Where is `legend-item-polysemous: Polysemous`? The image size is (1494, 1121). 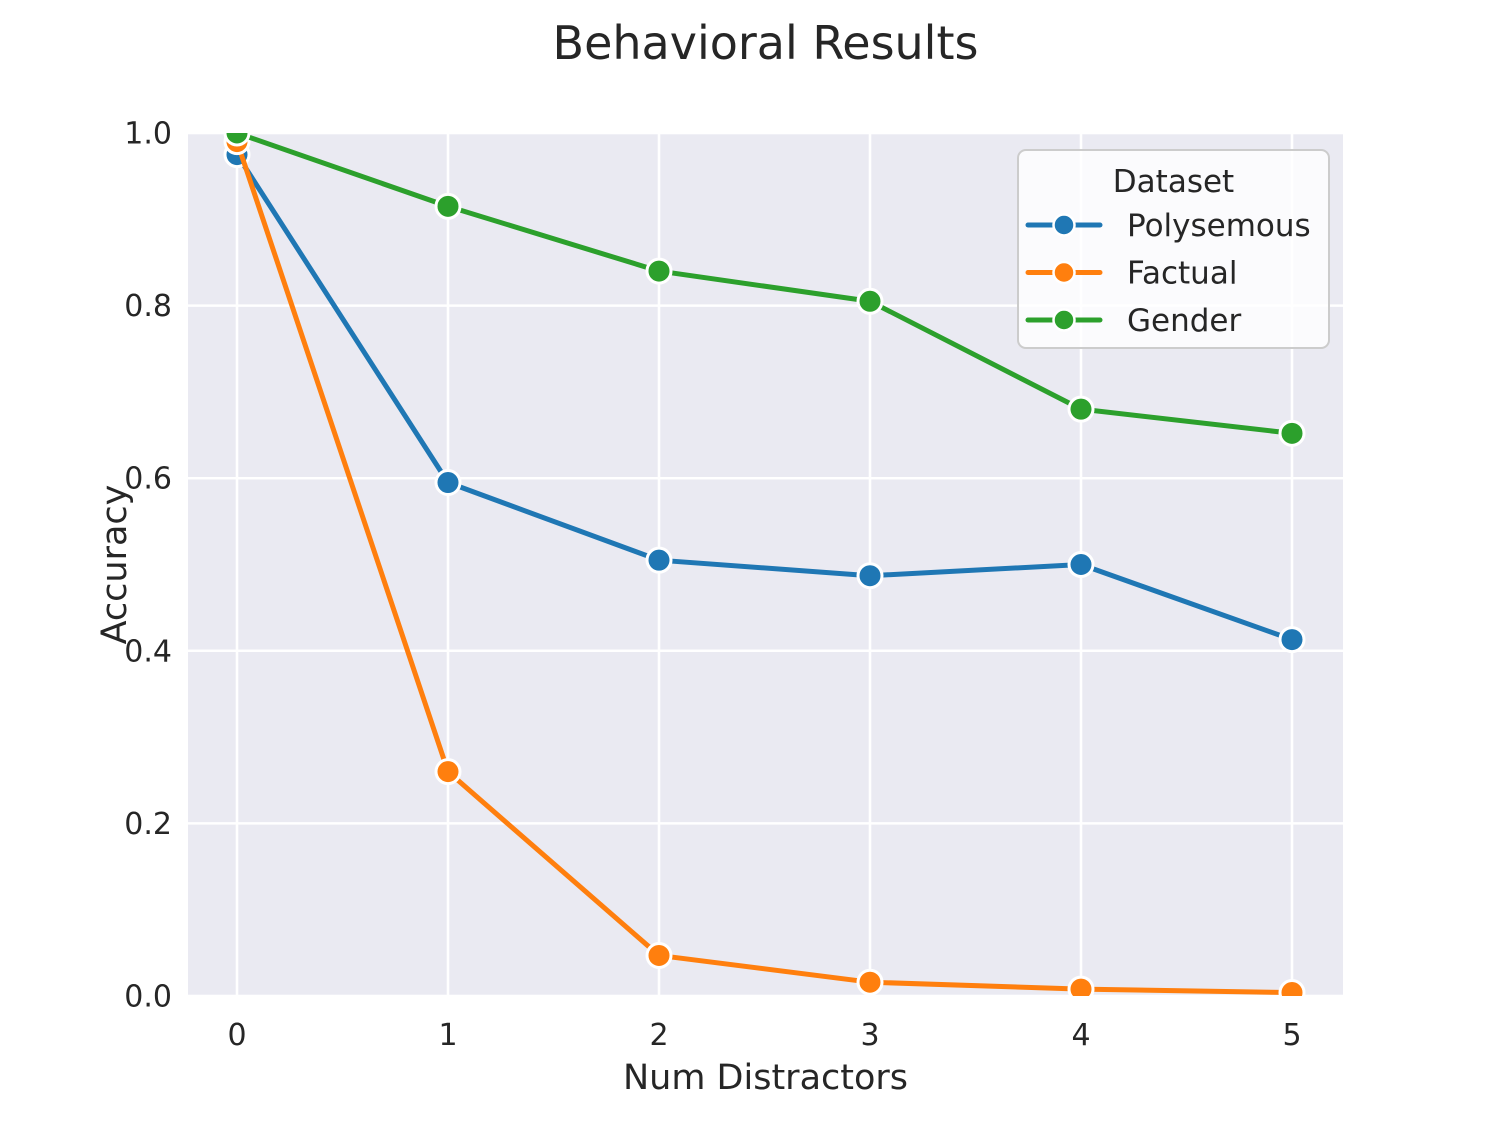
legend-item-polysemous: Polysemous is located at coordinates (1168, 226).